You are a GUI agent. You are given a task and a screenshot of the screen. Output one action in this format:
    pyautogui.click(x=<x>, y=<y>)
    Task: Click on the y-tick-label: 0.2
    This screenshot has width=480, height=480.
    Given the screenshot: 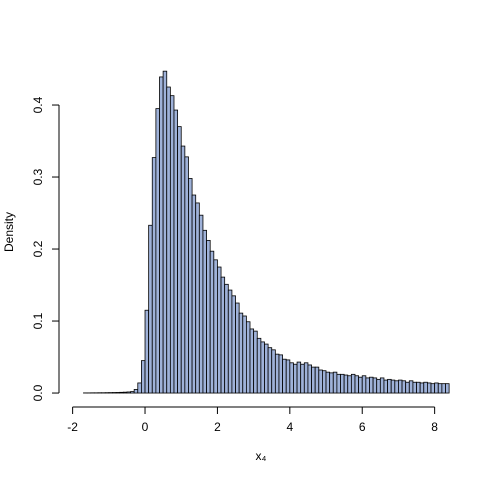 What is the action you would take?
    pyautogui.click(x=38, y=248)
    